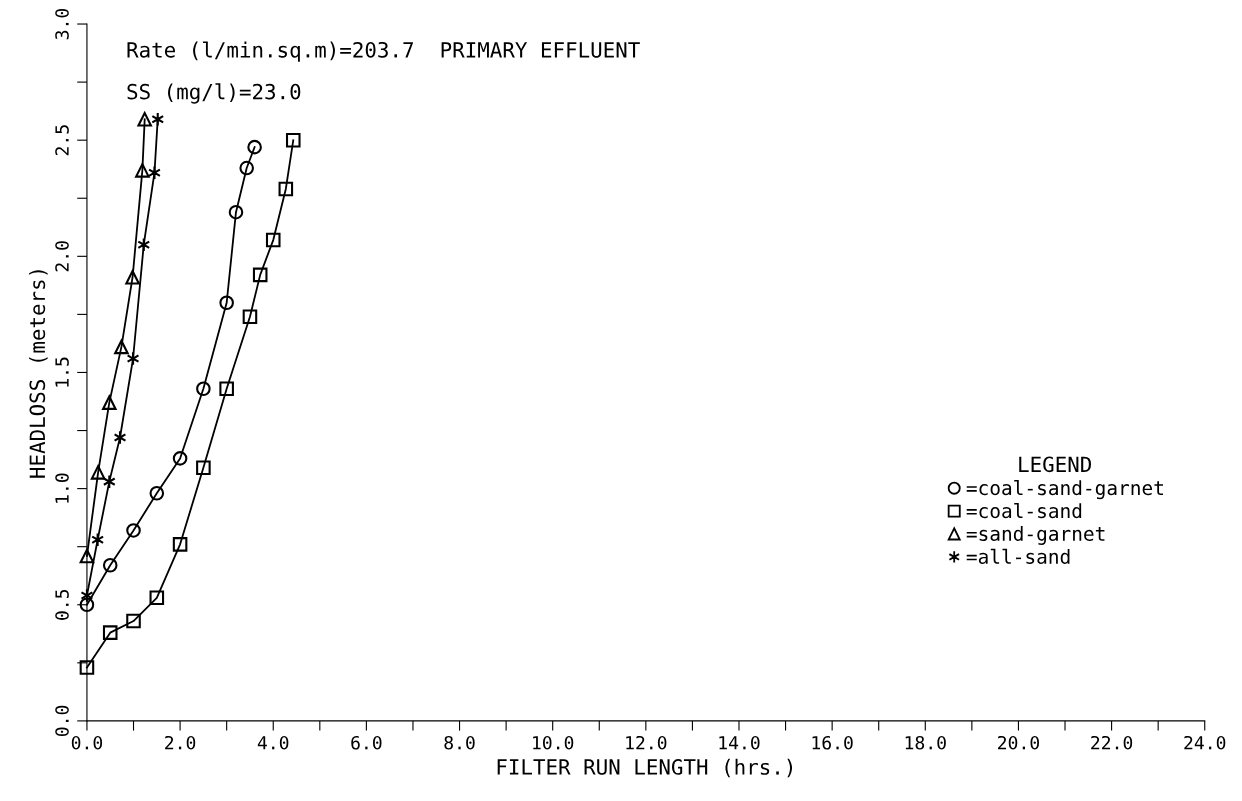  Describe the element at coordinates (645, 768) in the screenshot. I see `x-axis-title: FILTER RUN LENGTH (hrs.)` at that location.